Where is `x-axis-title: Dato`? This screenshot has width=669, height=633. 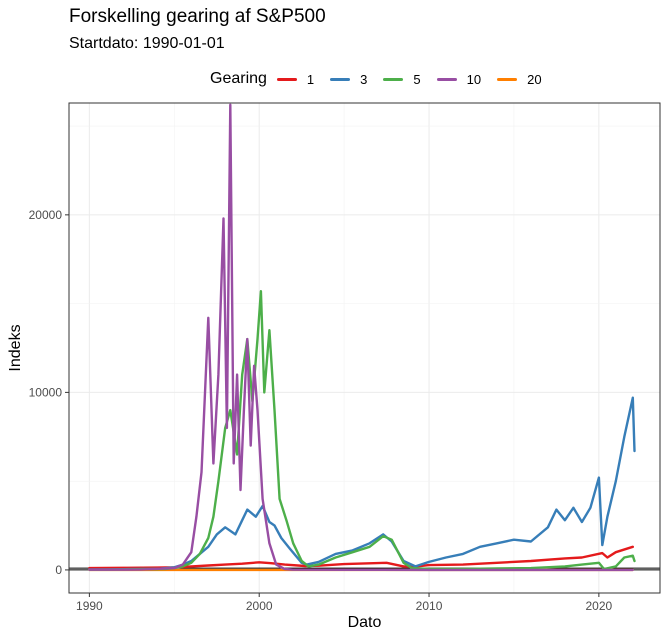 x-axis-title: Dato is located at coordinates (365, 622).